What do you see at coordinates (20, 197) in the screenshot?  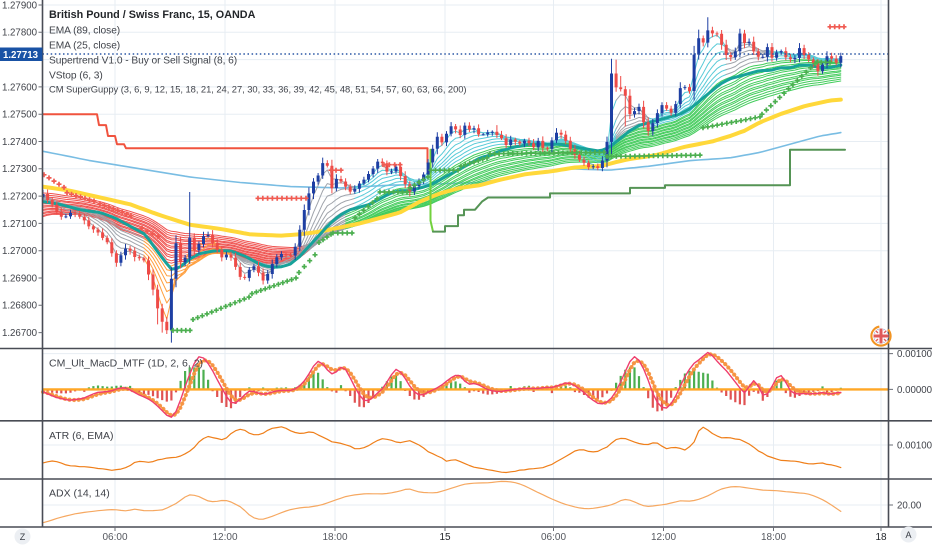 I see `svg-text: 1.27200` at bounding box center [20, 197].